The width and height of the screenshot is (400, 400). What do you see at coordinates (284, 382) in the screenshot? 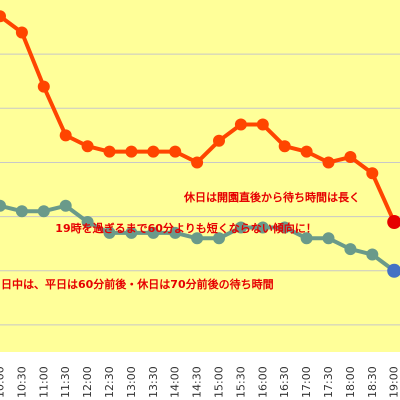
I see `x-tick-label: 16:30` at bounding box center [284, 382].